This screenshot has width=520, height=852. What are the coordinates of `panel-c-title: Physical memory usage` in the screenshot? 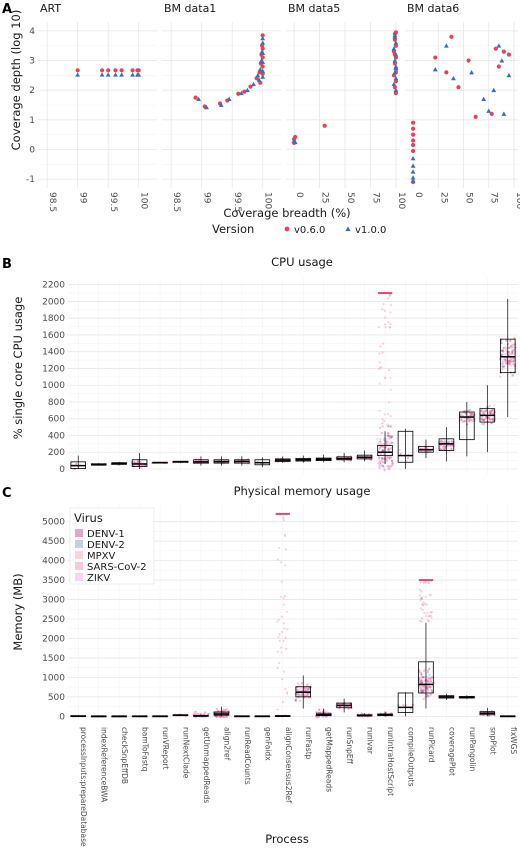 It's located at (302, 491).